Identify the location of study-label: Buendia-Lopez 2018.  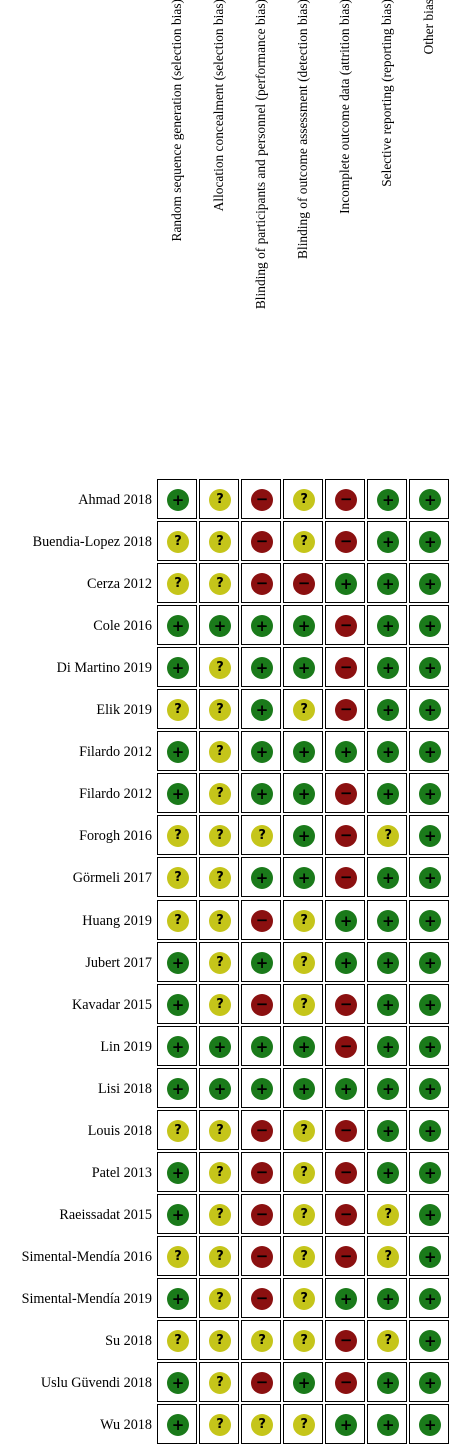
(92, 542).